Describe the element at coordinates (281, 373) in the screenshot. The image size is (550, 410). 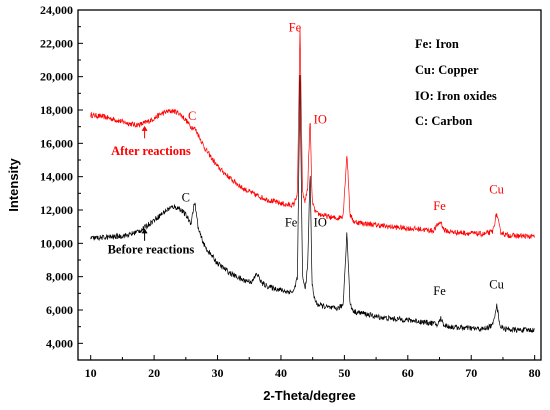
I see `x-tick-label: 40` at that location.